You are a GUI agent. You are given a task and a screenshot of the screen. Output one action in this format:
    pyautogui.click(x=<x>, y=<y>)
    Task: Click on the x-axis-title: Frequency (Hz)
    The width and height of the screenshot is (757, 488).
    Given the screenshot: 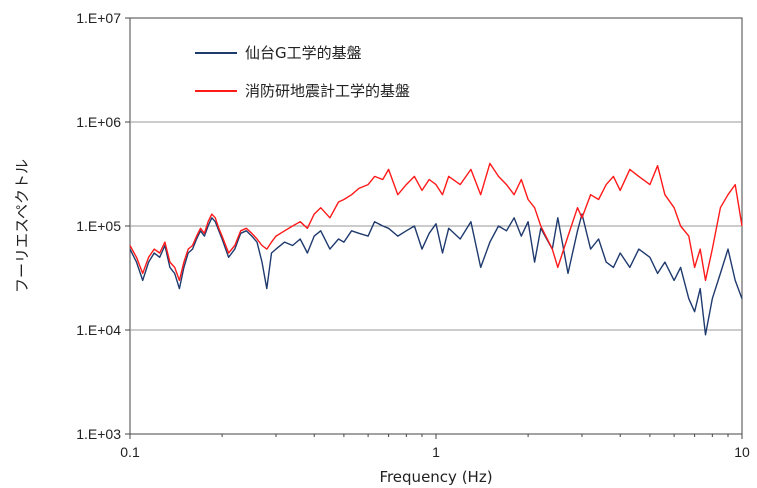 What is the action you would take?
    pyautogui.click(x=435, y=477)
    